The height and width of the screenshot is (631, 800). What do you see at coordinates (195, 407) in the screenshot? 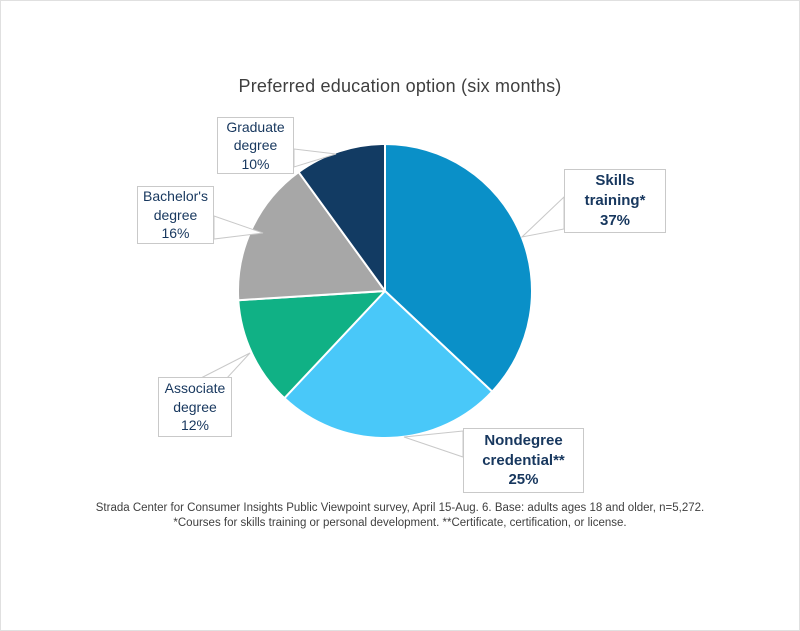
I see `callout-label-associate-degree: Associate degree 12%` at bounding box center [195, 407].